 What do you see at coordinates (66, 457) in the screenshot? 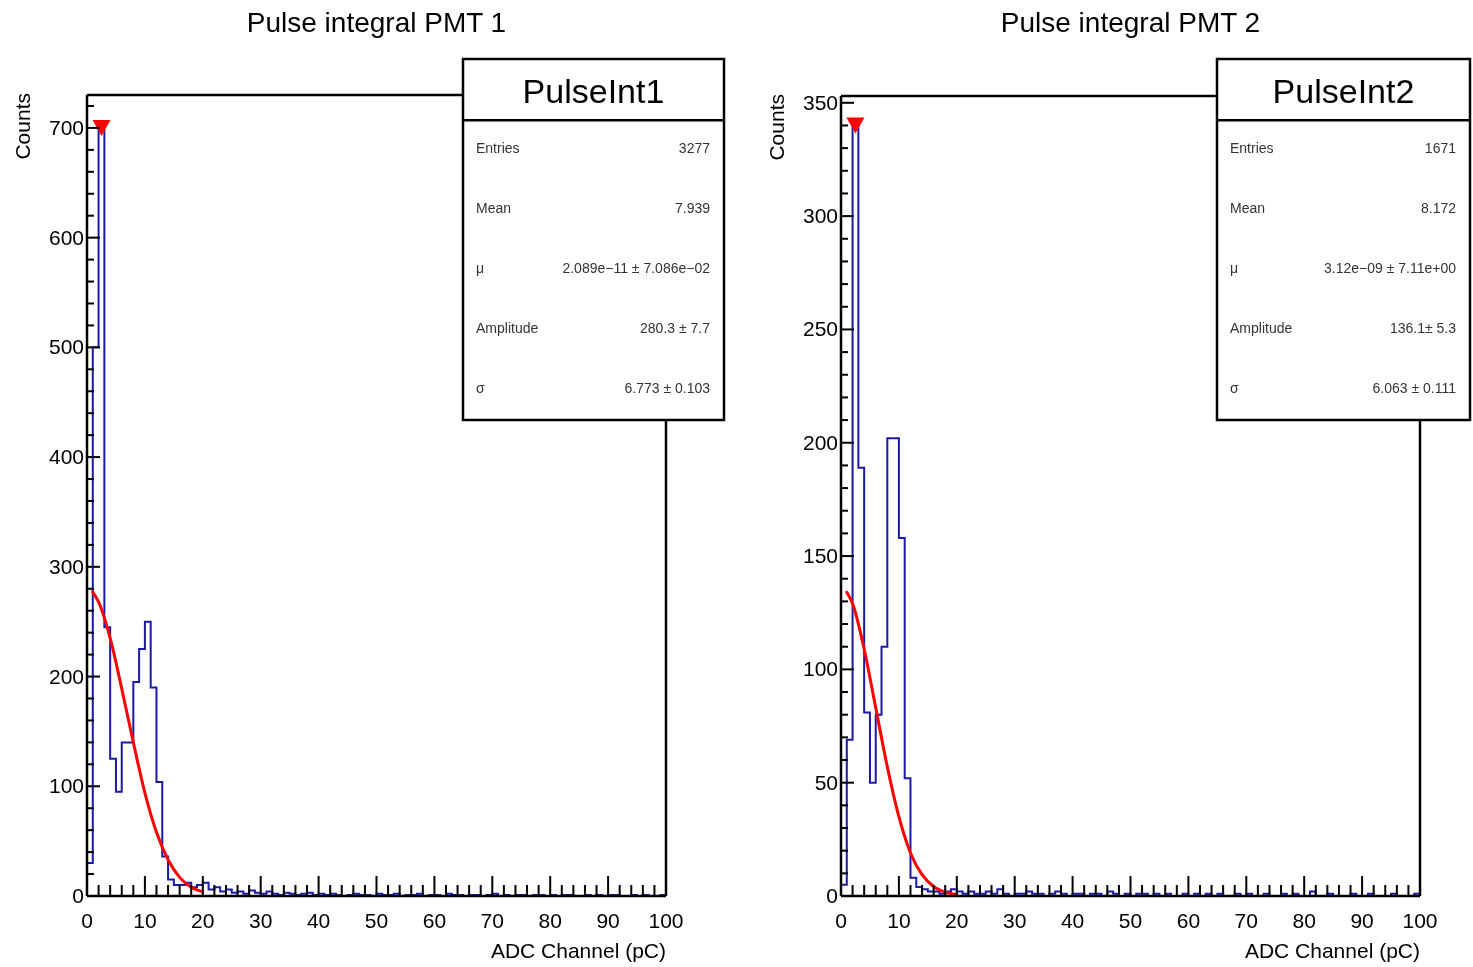
I see `y-tick-label: 400` at bounding box center [66, 457].